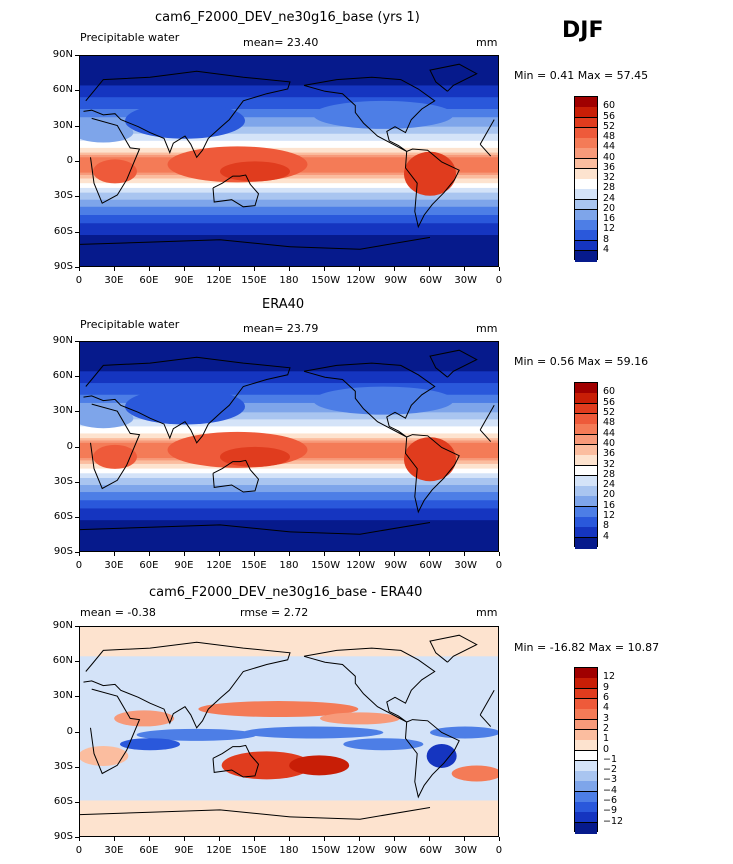 Image resolution: width=733 pixels, height=864 pixels. What do you see at coordinates (609, 443) in the screenshot?
I see `colorbar-label: 40` at bounding box center [609, 443].